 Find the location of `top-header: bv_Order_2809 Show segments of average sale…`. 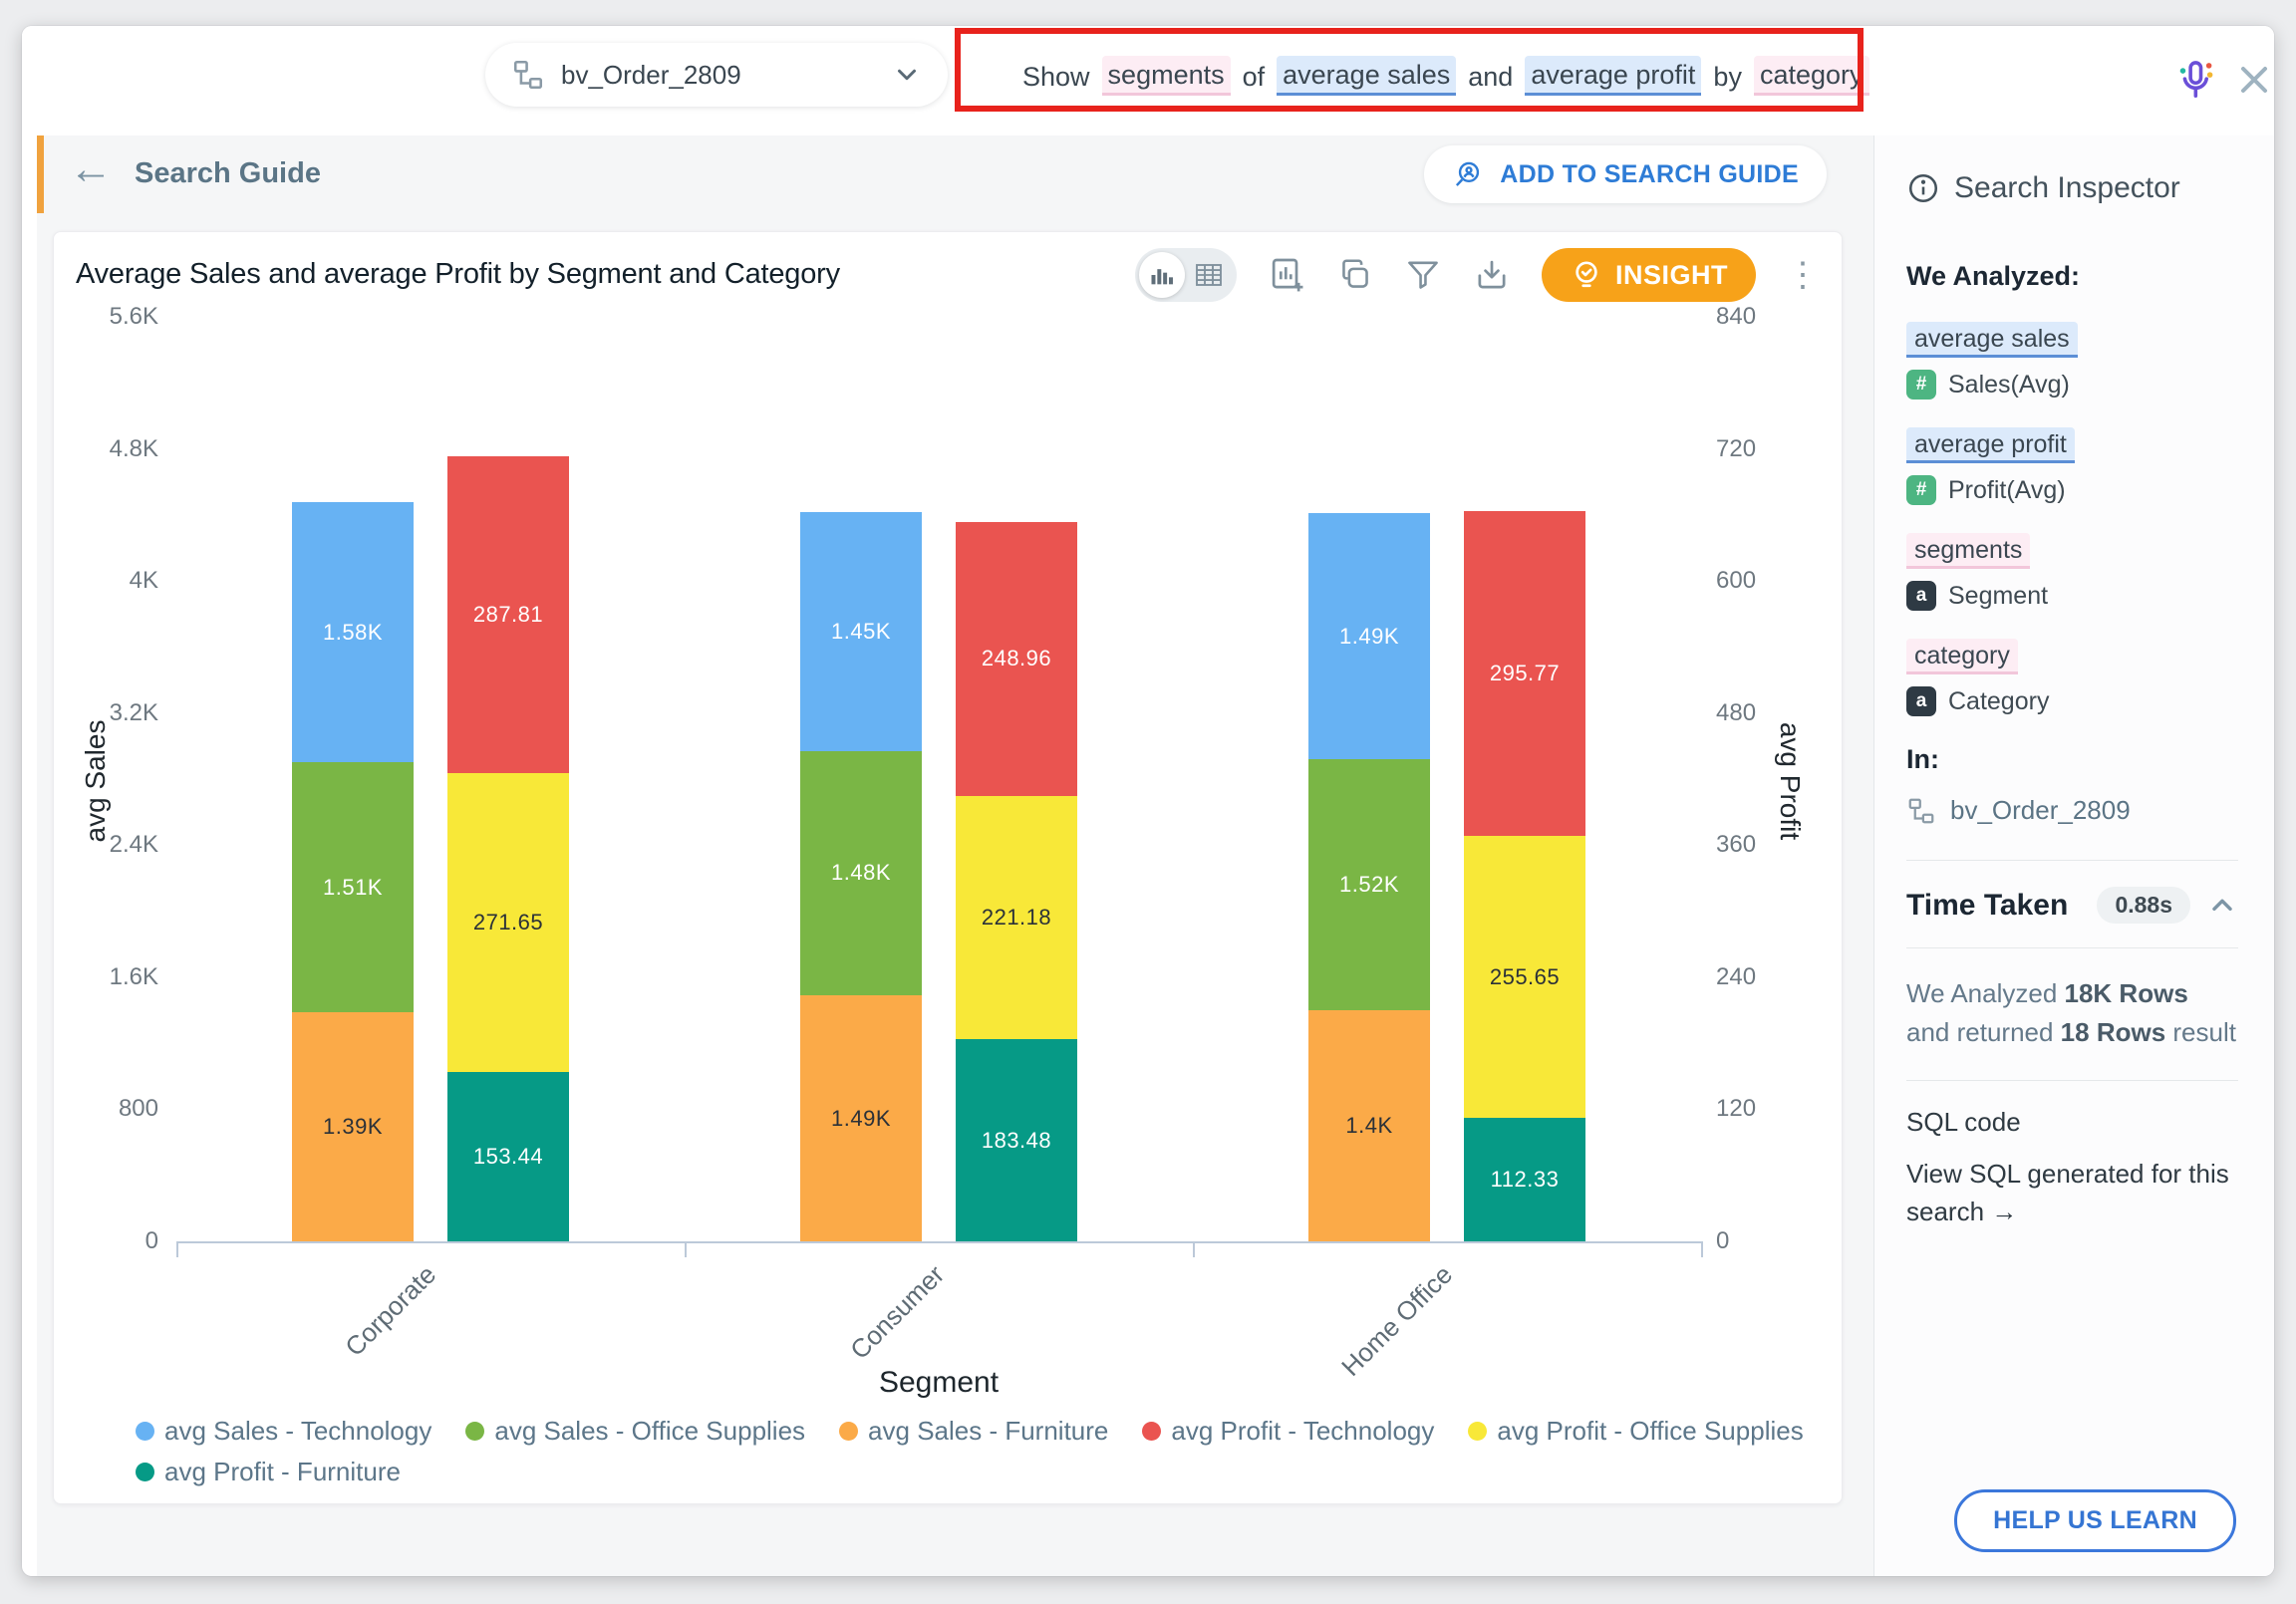

top-header: bv_Order_2809 Show segments of average sale… is located at coordinates (1148, 80).